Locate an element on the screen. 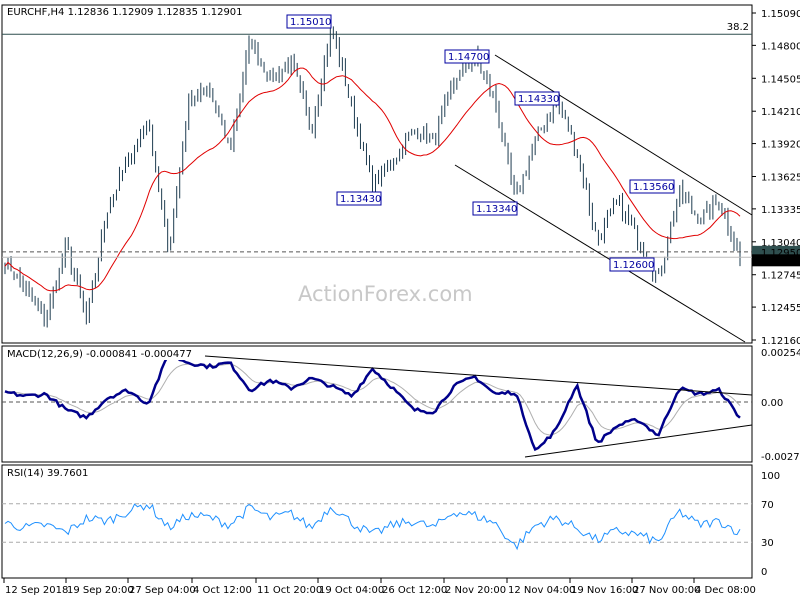 This screenshot has height=600, width=800. swing-annotation-label: 1.12600 is located at coordinates (633, 265).